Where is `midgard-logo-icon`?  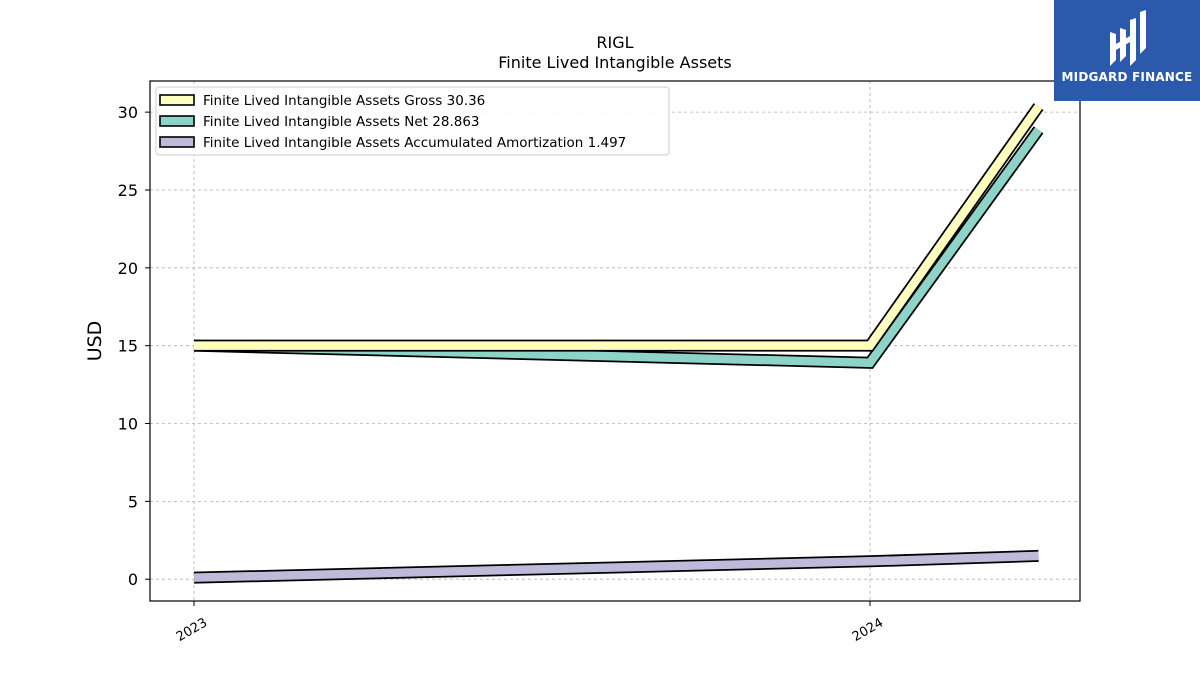
midgard-logo-icon is located at coordinates (1128, 38).